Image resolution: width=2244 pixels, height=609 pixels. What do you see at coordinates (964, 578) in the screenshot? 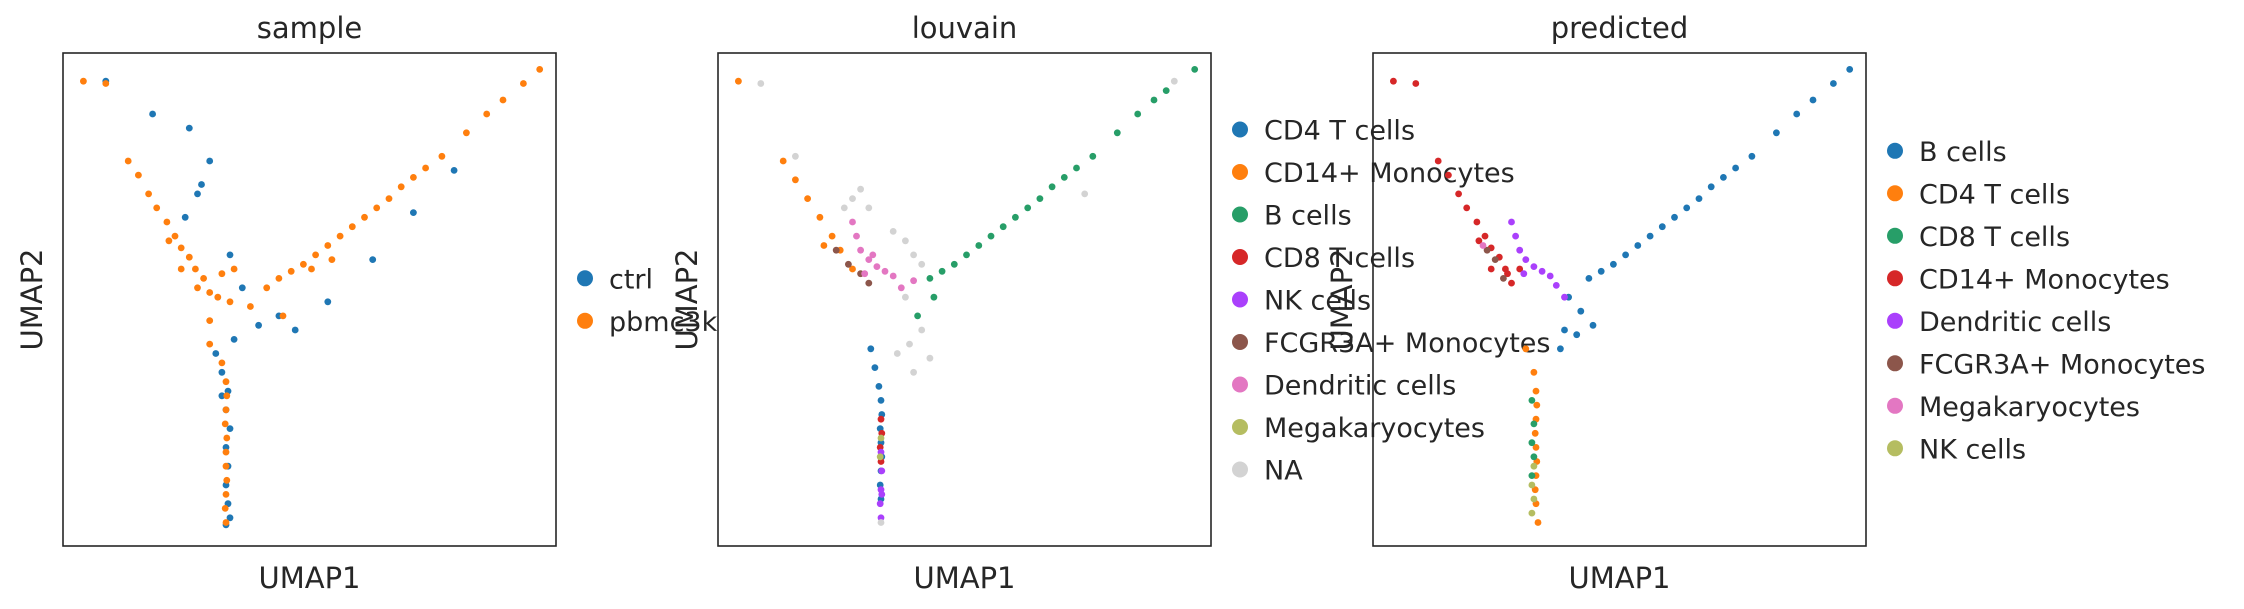
I see `x-axis-label: UMAP1` at bounding box center [964, 578].